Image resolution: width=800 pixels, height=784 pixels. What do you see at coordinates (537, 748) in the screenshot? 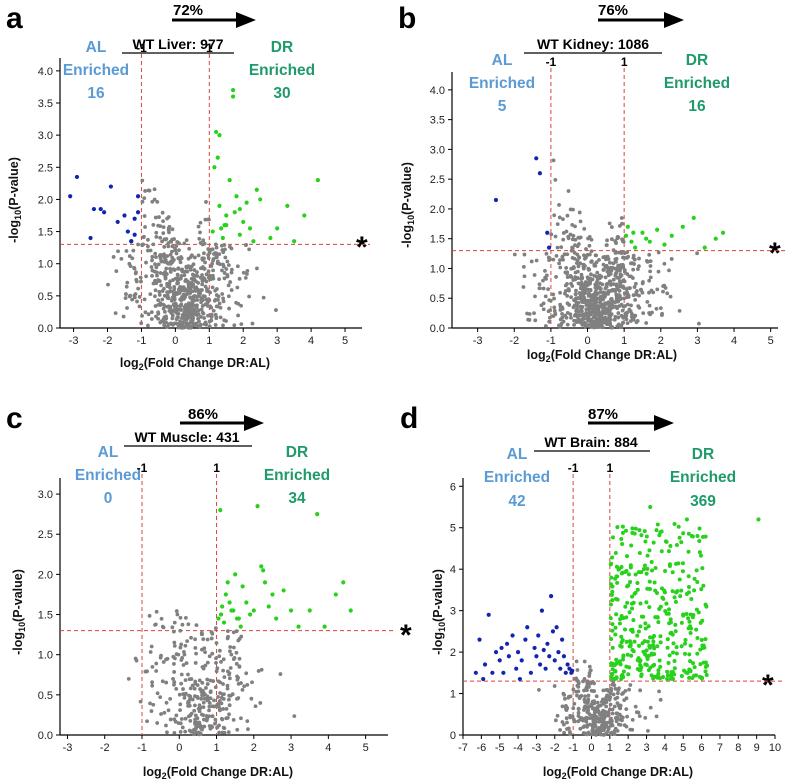
I see `x-tick-label: -3` at bounding box center [537, 748].